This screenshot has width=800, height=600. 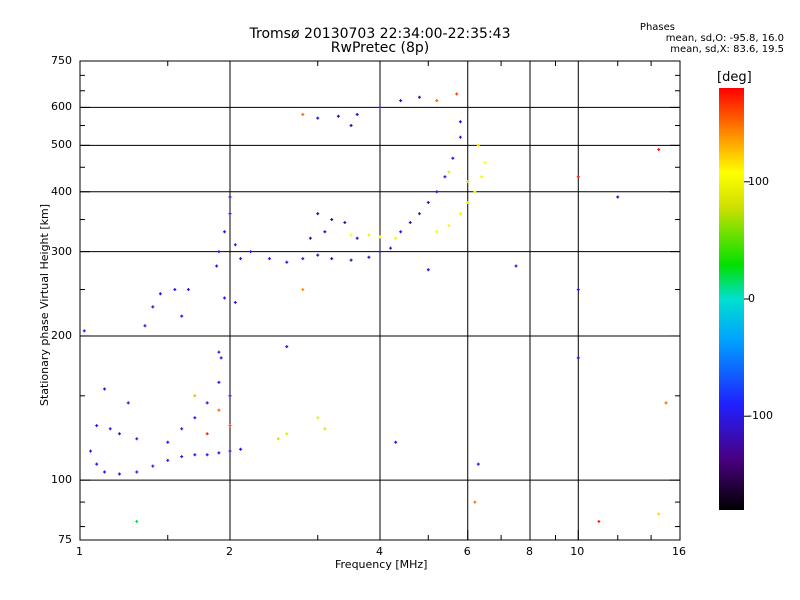 What do you see at coordinates (657, 27) in the screenshot?
I see `stats-title: Phases` at bounding box center [657, 27].